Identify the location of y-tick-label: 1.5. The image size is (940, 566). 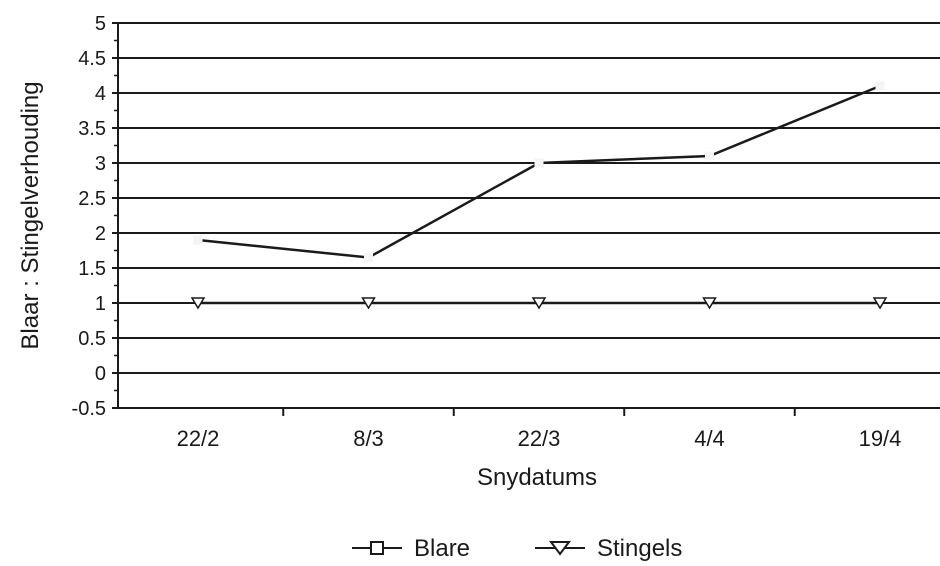
(92, 269).